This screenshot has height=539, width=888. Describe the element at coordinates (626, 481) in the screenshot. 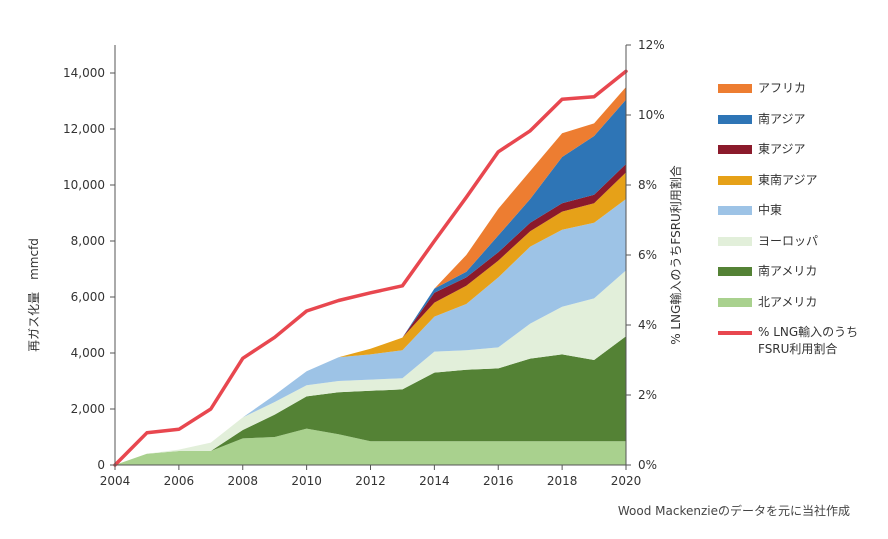

I see `x-tick-label: 2020` at that location.